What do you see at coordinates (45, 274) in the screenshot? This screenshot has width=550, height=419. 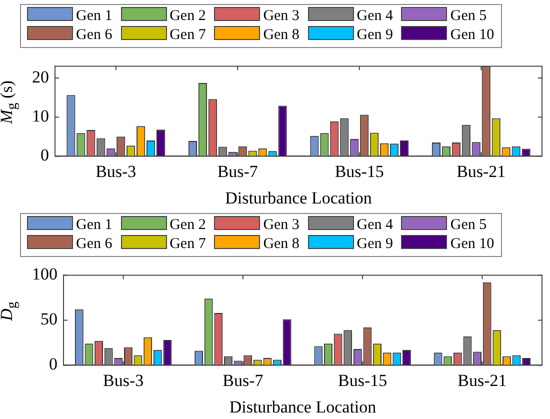 I see `y-tick-label: 100` at bounding box center [45, 274].